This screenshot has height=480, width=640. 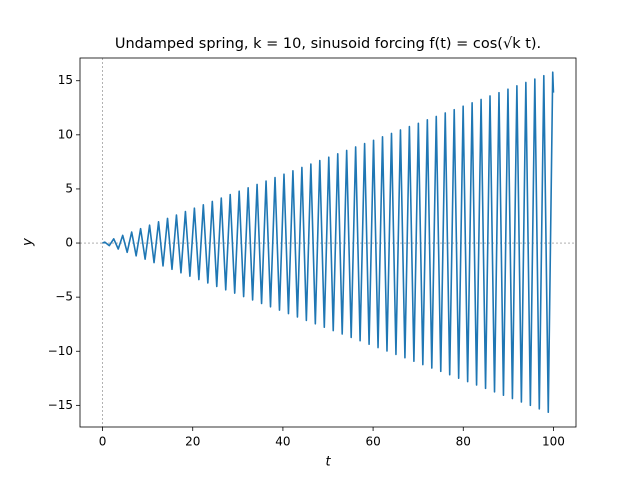 I want to click on x-tick-label: 40, so click(x=282, y=442).